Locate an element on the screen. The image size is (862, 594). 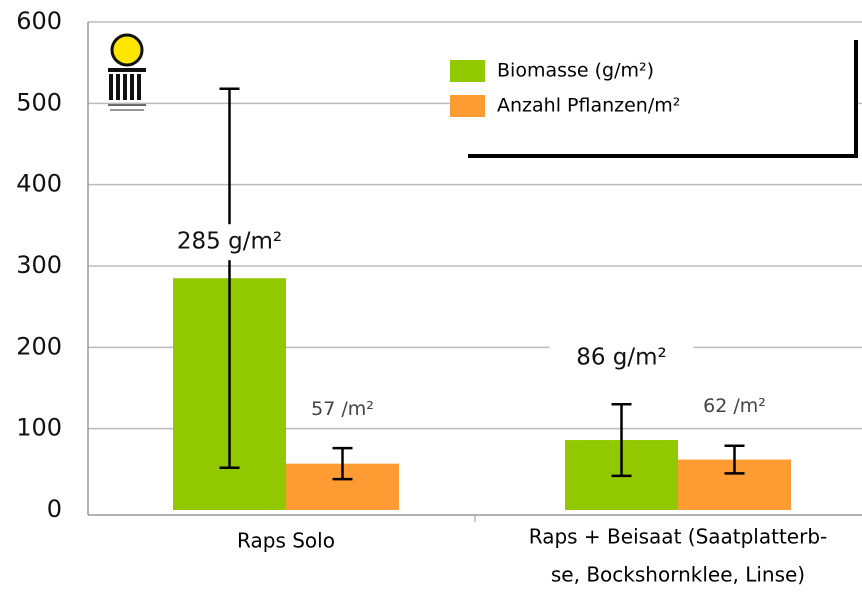
x-tick-label: se, Bockshornklee, Linse) is located at coordinates (678, 575).